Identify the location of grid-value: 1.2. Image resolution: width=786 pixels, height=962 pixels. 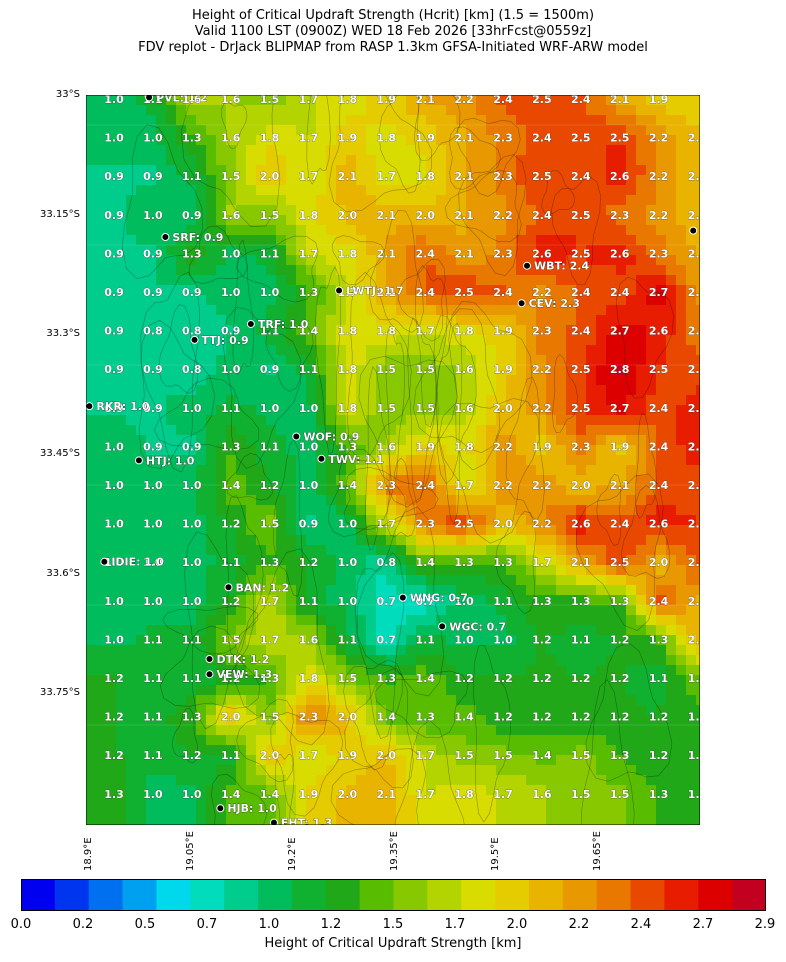
(231, 678).